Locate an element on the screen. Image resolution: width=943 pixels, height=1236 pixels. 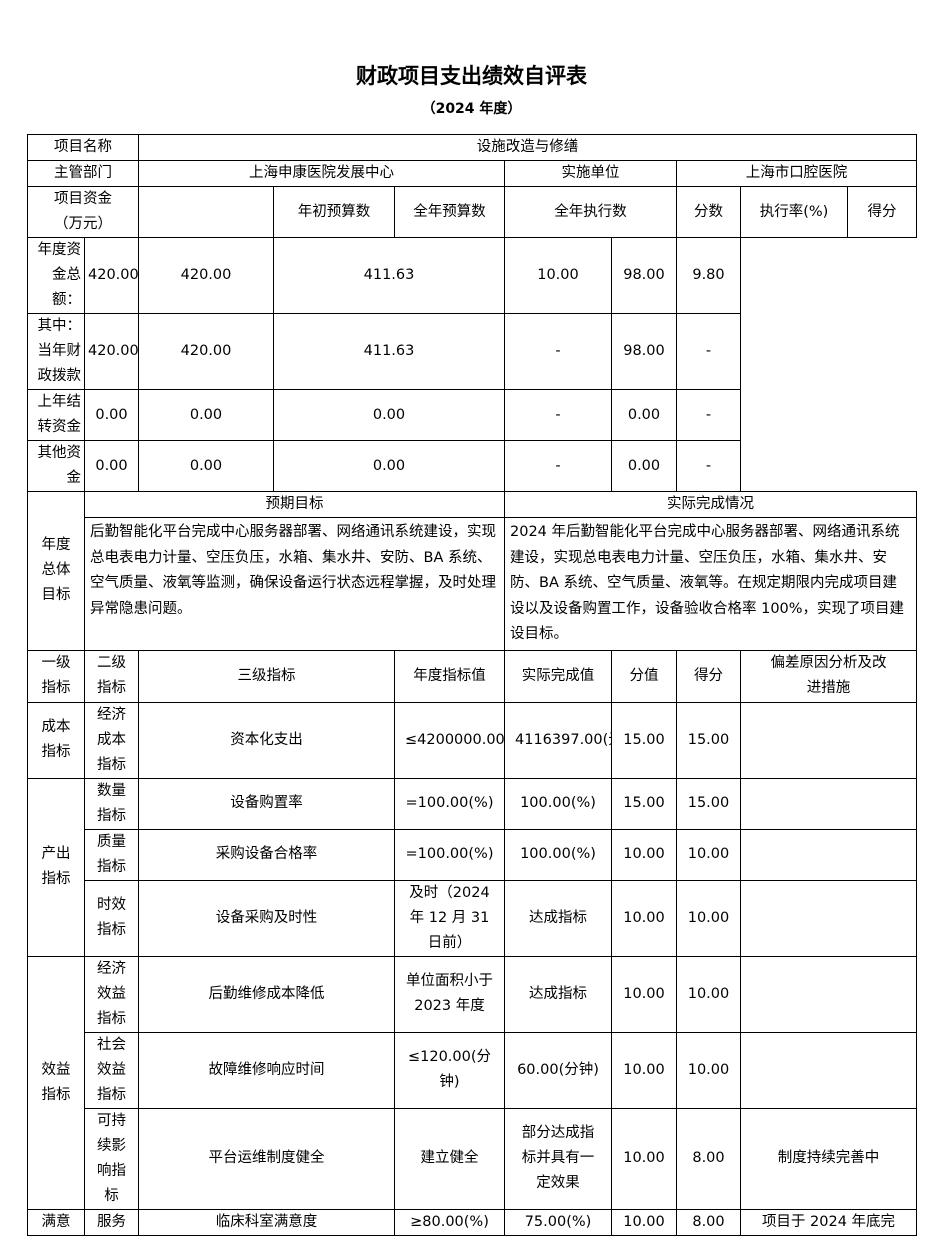
fund-type: 上年结转资金 is located at coordinates (56, 415).